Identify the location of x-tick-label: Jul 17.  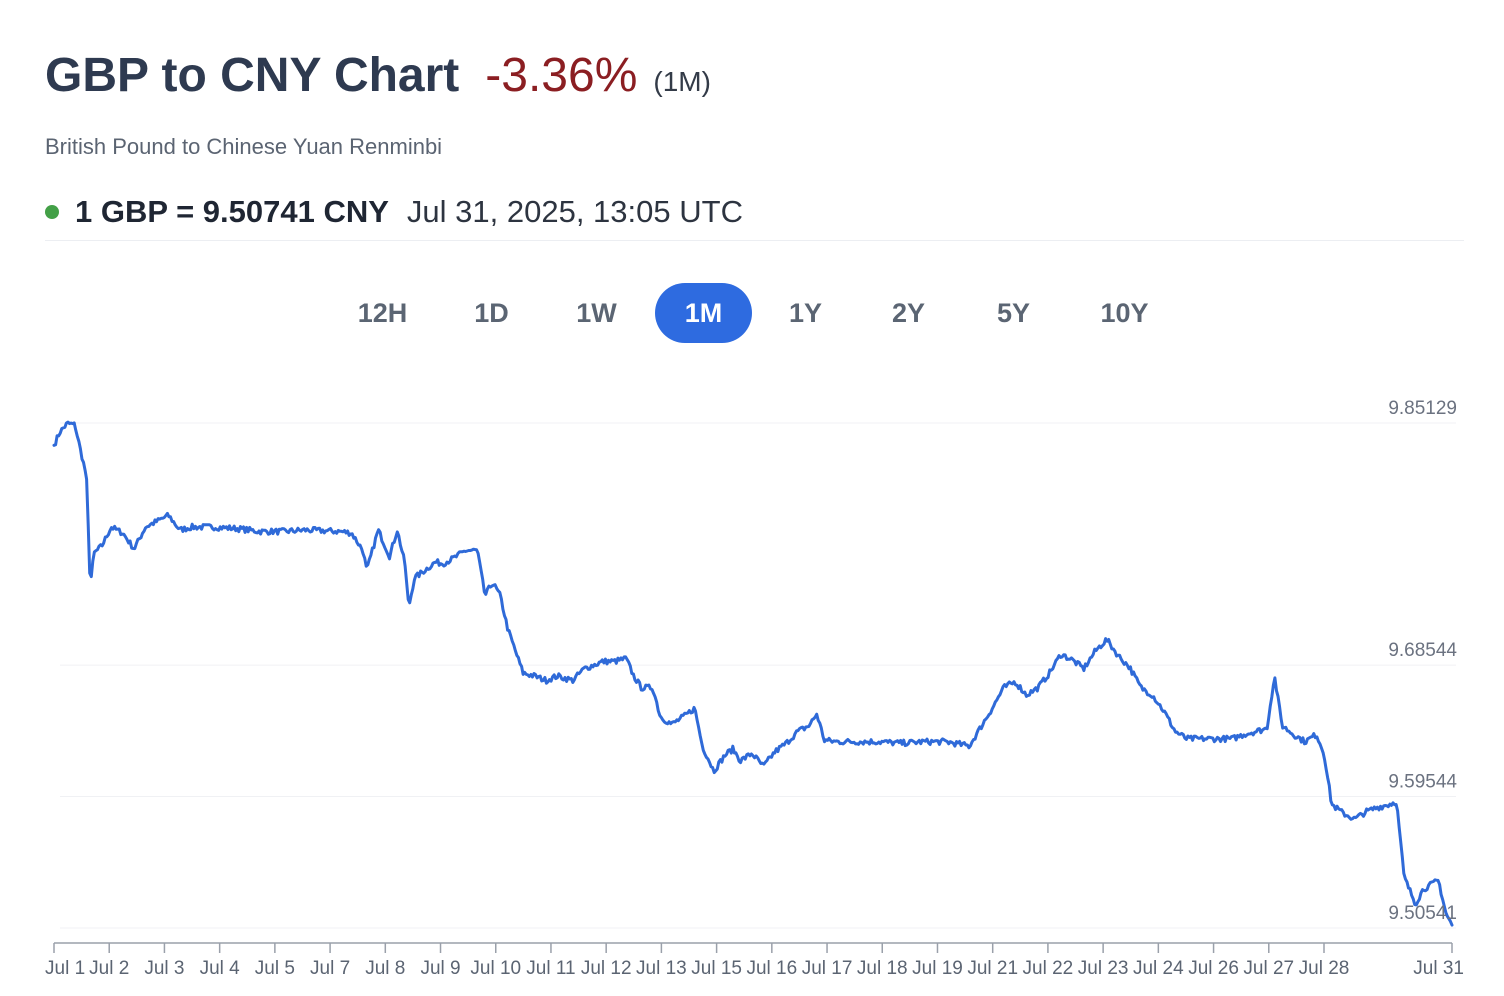
(827, 968).